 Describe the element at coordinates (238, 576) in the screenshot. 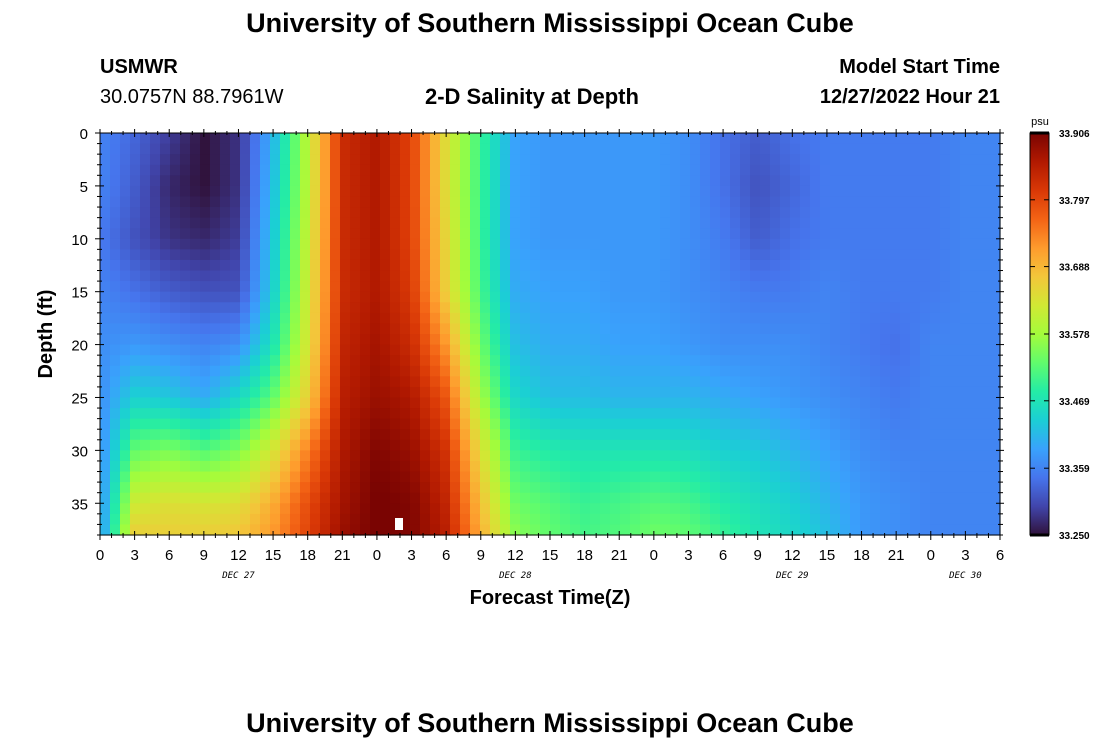

I see `date-label: DEC 27` at that location.